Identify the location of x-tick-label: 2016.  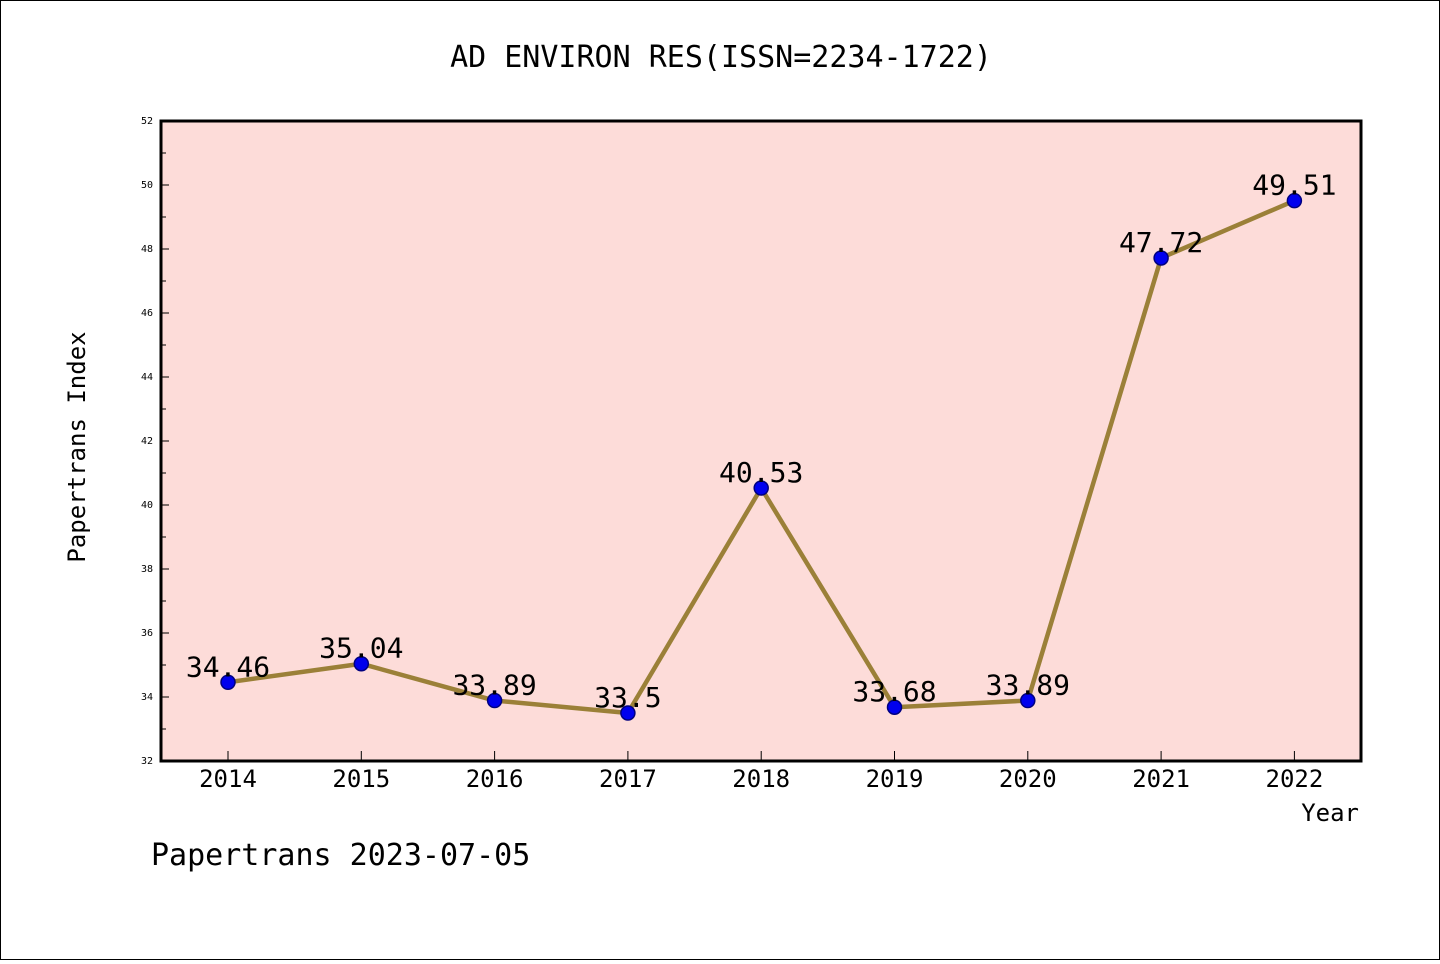
(495, 779).